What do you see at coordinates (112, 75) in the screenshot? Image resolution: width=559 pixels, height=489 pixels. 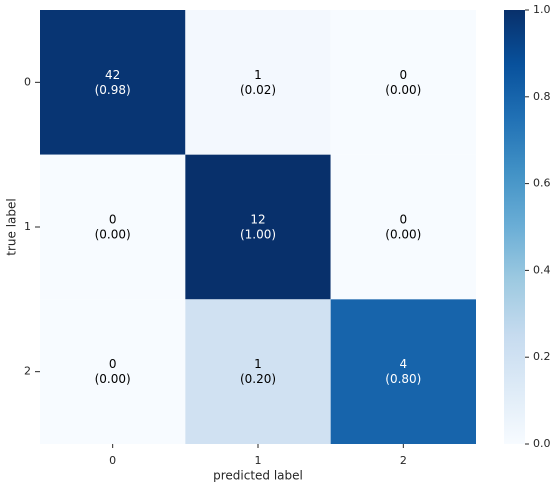 I see `cell-count: 42` at bounding box center [112, 75].